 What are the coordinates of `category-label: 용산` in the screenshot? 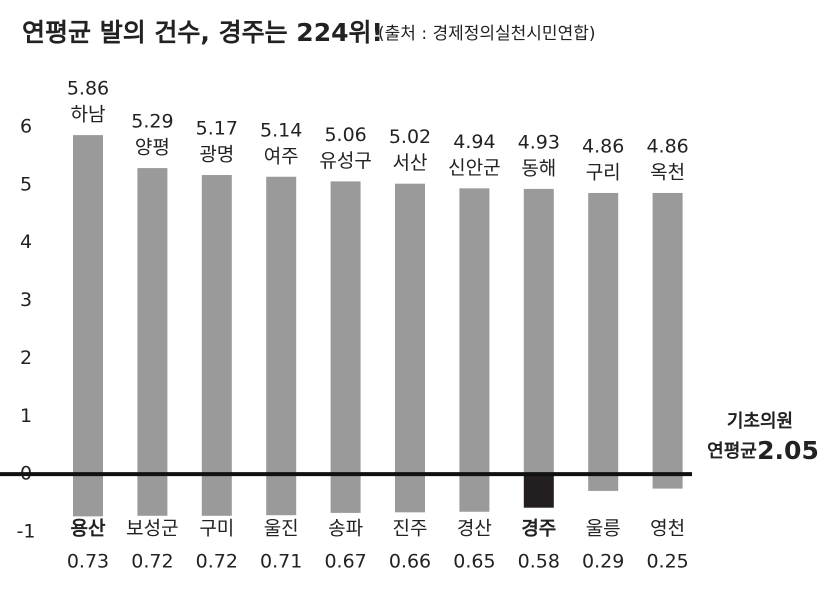 It's located at (88, 529).